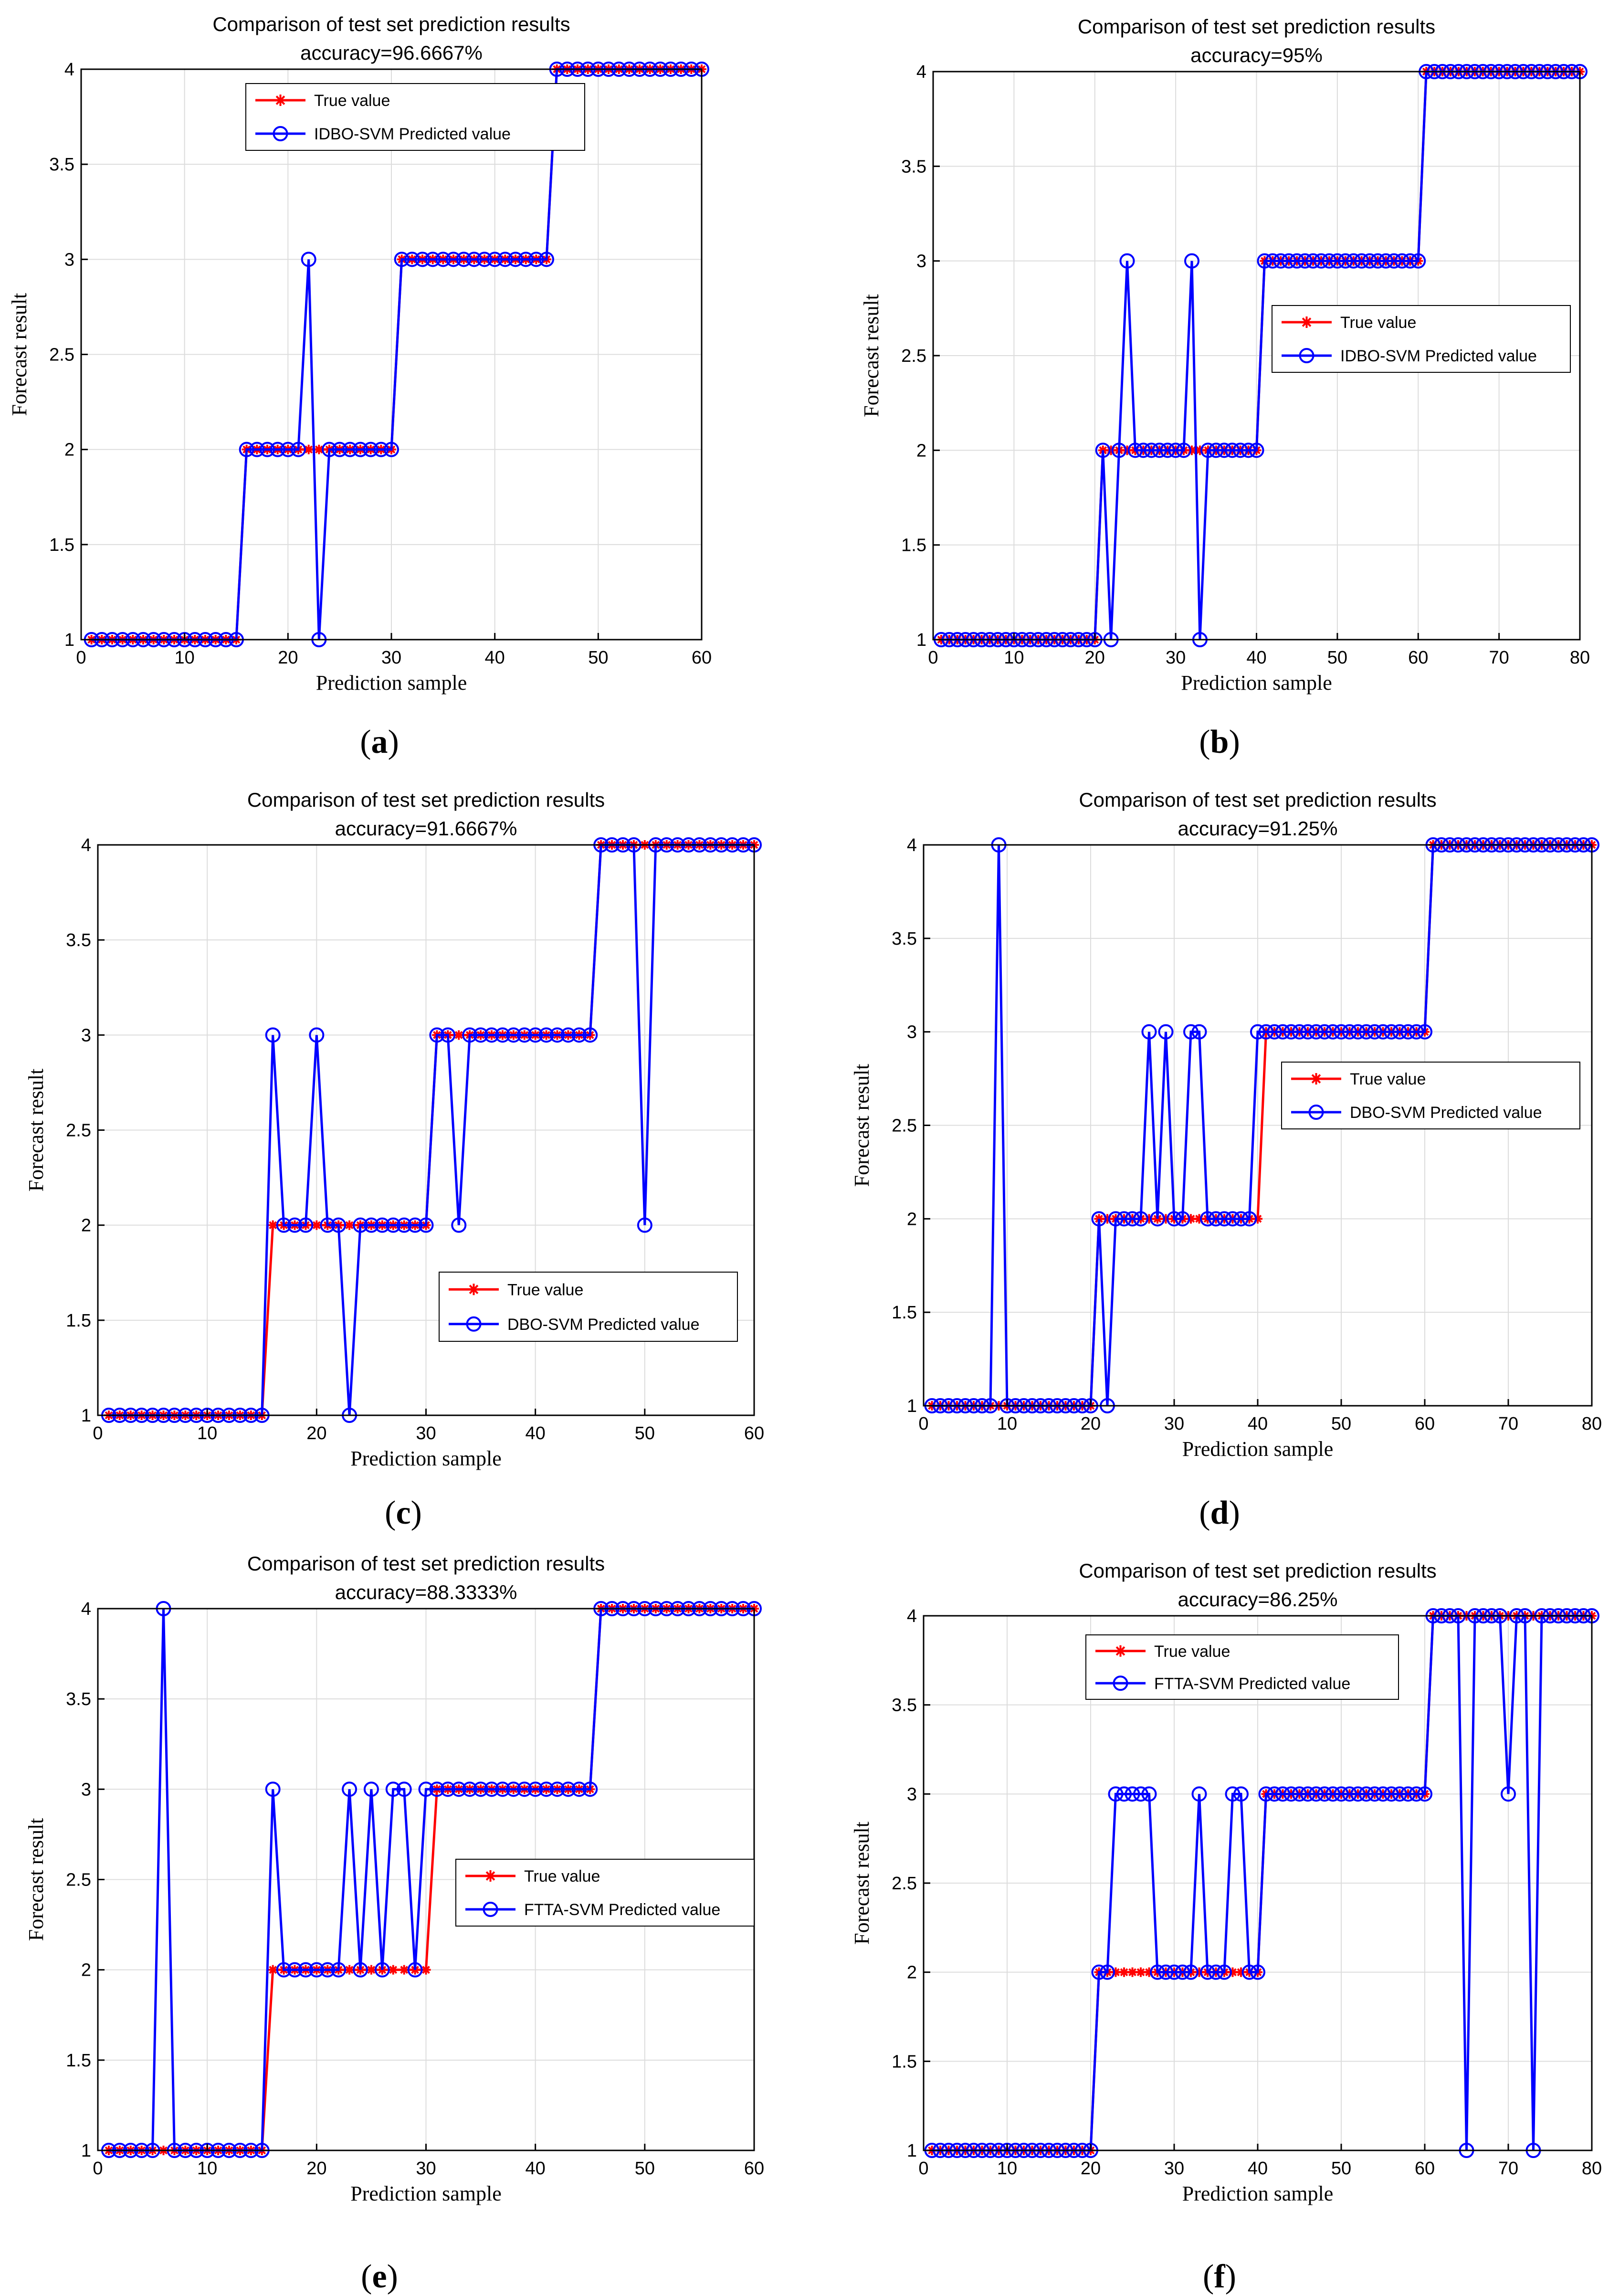  I want to click on y-tick-label: 3.5, so click(61, 165).